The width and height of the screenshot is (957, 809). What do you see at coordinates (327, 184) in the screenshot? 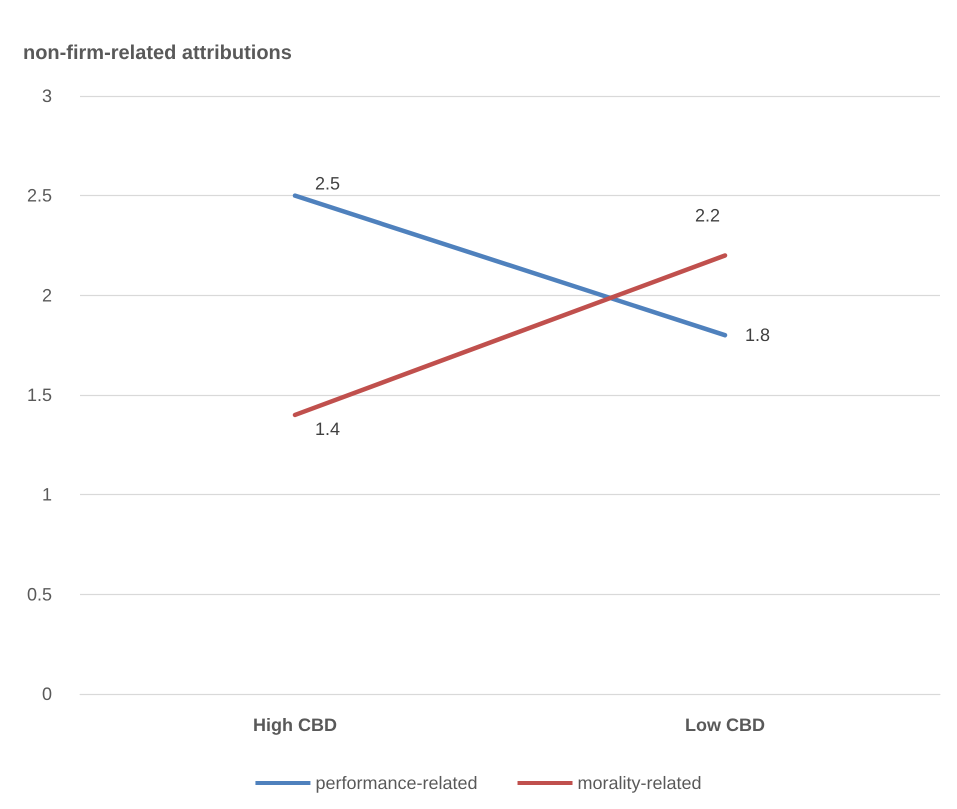
I see `data-label: 2.5` at bounding box center [327, 184].